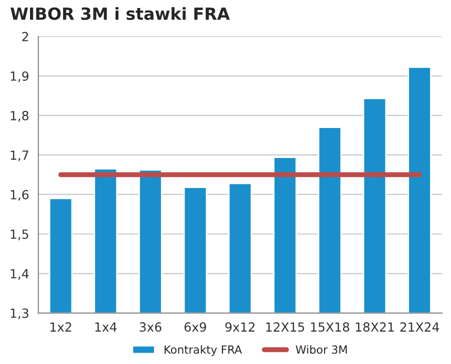 The height and width of the screenshot is (364, 451). I want to click on y-tick-label: 1,5, so click(19, 235).